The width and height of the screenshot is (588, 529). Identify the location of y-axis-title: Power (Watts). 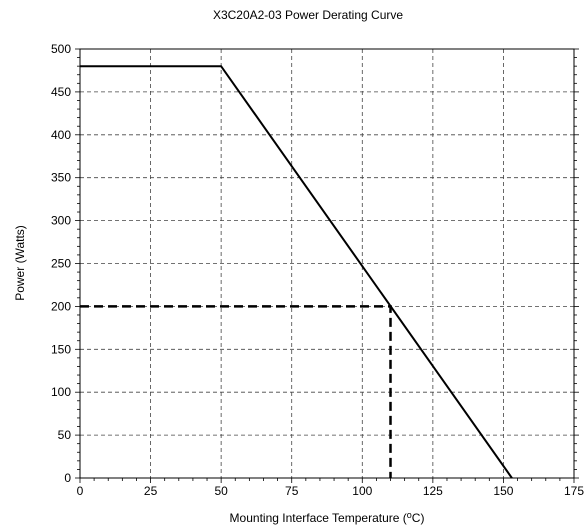
(20, 263).